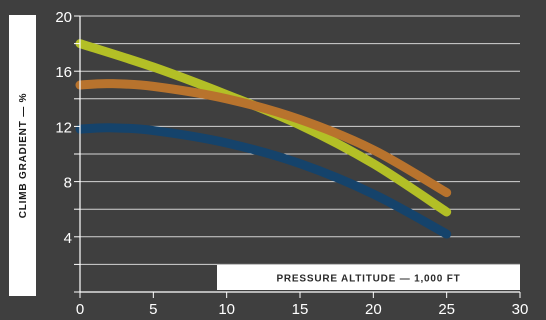 The width and height of the screenshot is (546, 320). I want to click on x-axis-label-text: PRESSURE ALTITUDE — 1,000 FT, so click(368, 279).